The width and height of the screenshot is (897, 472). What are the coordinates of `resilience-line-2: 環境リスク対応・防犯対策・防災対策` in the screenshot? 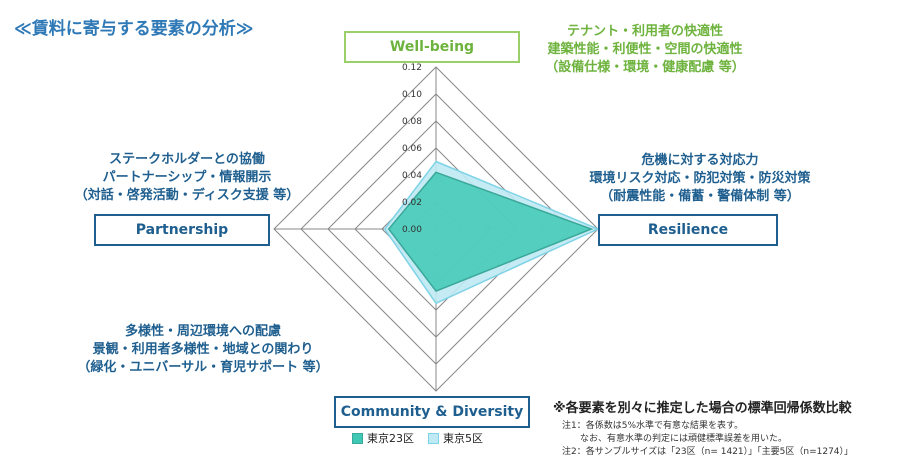 It's located at (700, 178).